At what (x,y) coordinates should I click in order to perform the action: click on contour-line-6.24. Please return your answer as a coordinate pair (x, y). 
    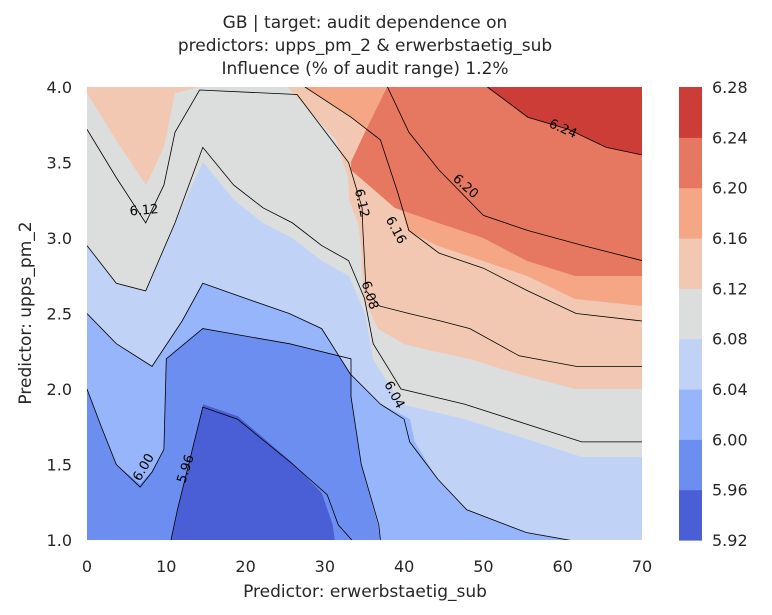
    Looking at the image, I should click on (564, 121).